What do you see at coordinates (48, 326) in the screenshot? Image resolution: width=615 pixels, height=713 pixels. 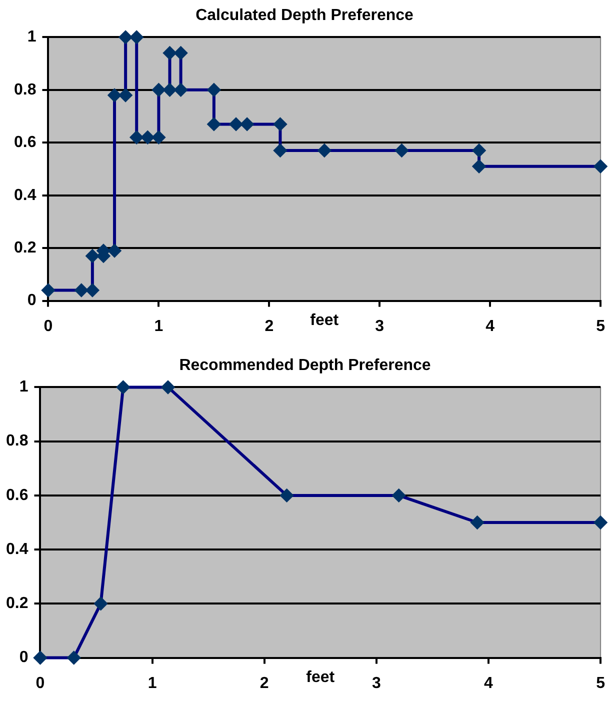 I see `x-tick-label: 0` at bounding box center [48, 326].